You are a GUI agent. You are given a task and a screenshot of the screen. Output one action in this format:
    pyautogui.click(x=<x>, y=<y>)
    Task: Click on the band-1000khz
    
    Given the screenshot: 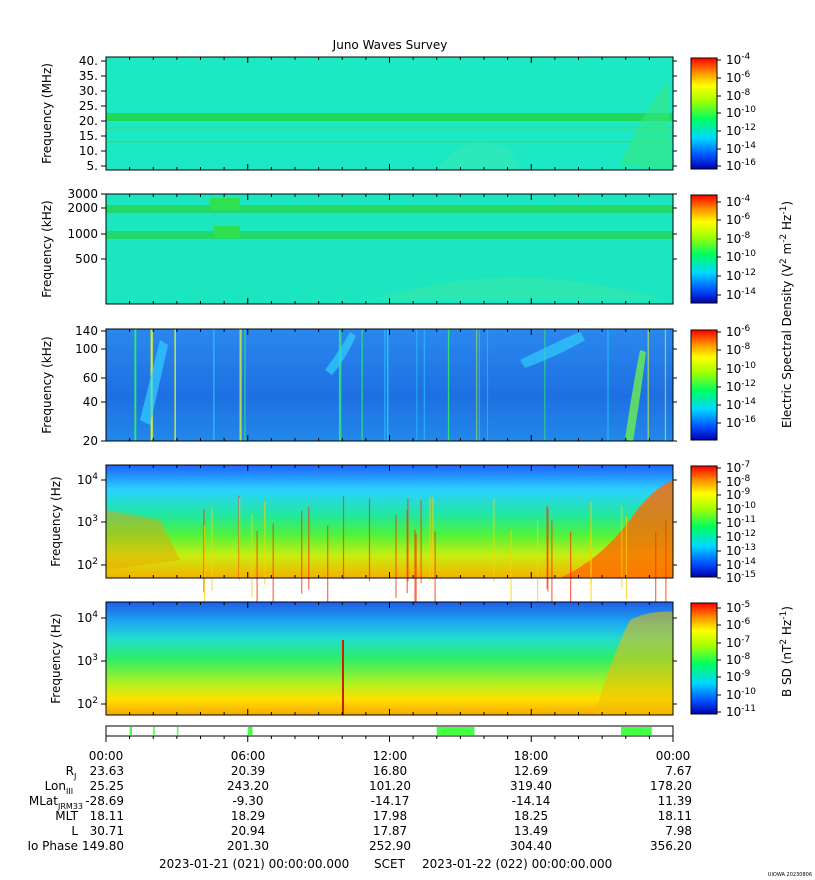 What is the action you would take?
    pyautogui.click(x=389, y=235)
    